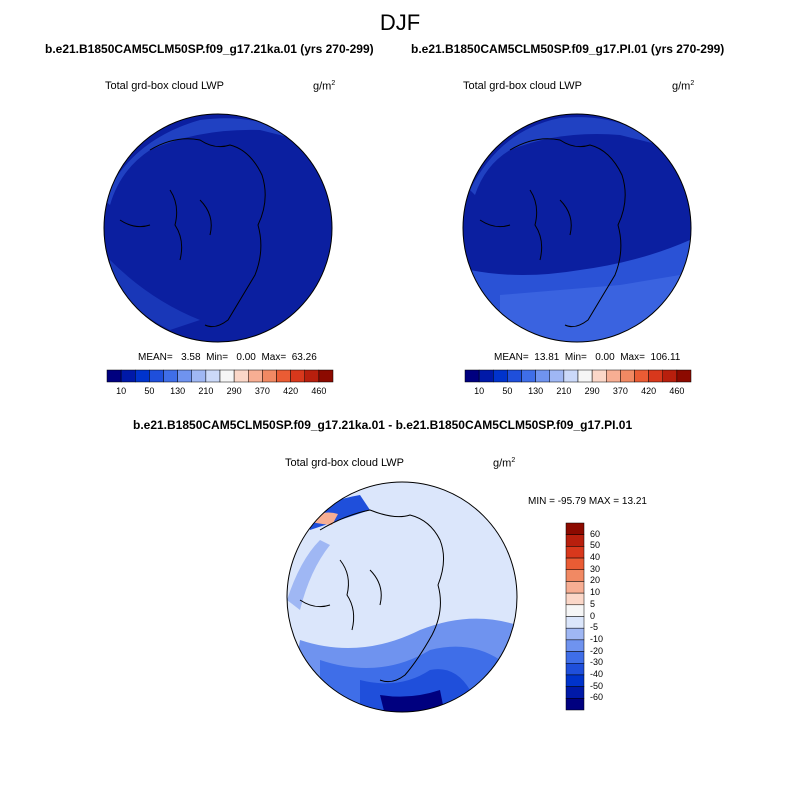  I want to click on panel-right-units: g/m2, so click(683, 86).